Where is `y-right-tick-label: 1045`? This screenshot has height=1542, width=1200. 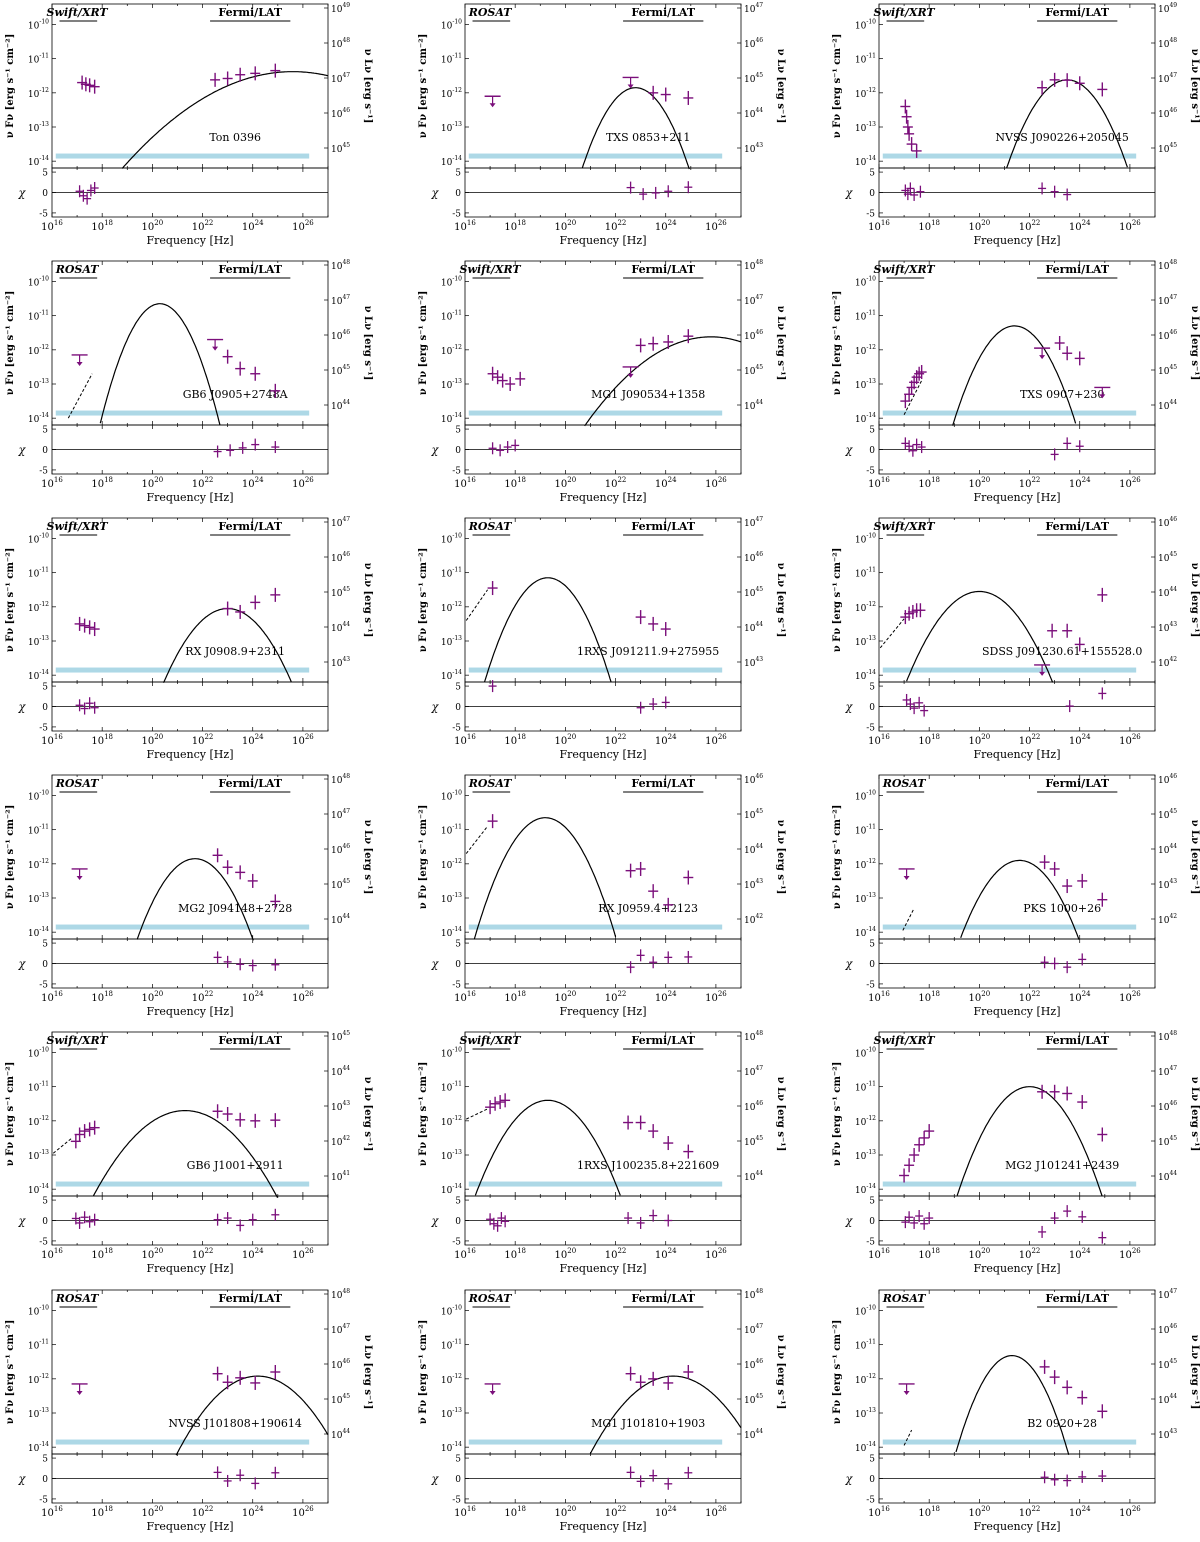
y-right-tick-label: 1045 is located at coordinates (1167, 370).